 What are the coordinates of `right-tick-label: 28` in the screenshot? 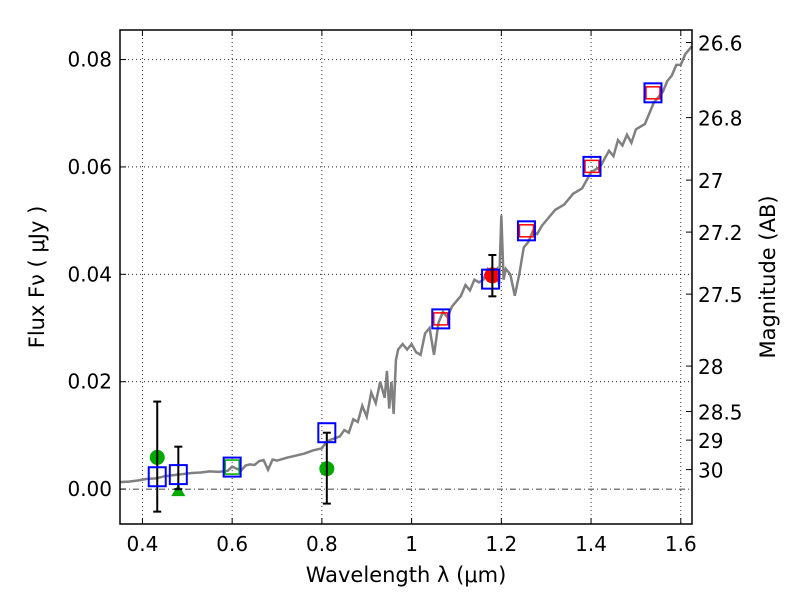 It's located at (710, 367).